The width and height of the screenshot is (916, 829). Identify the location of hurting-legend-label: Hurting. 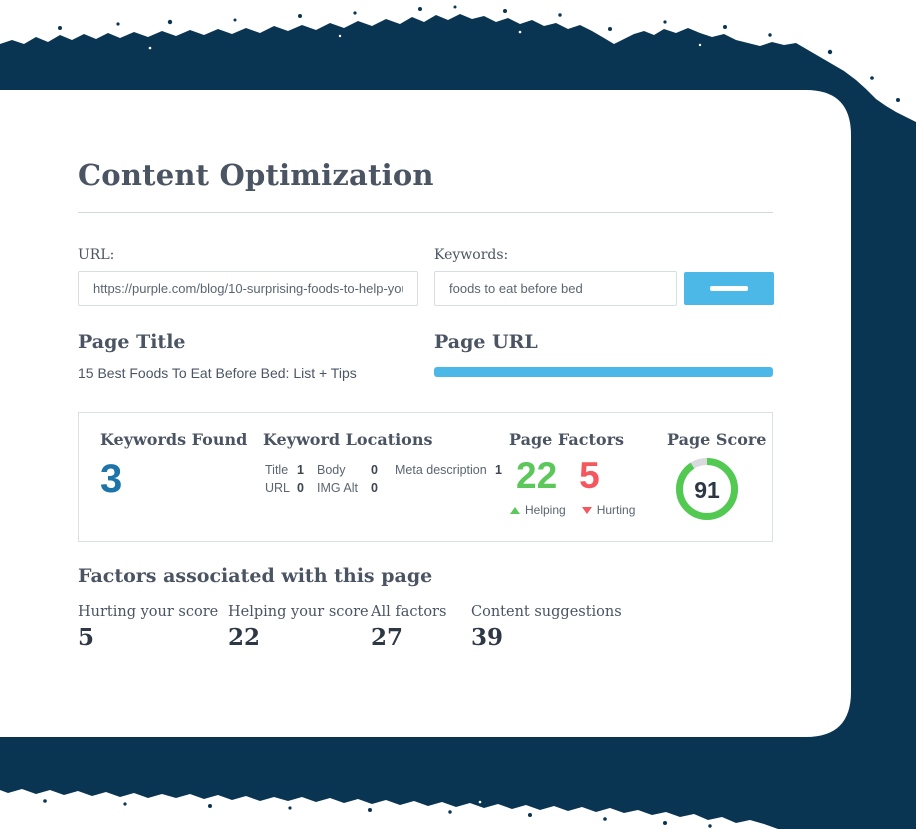
(616, 510).